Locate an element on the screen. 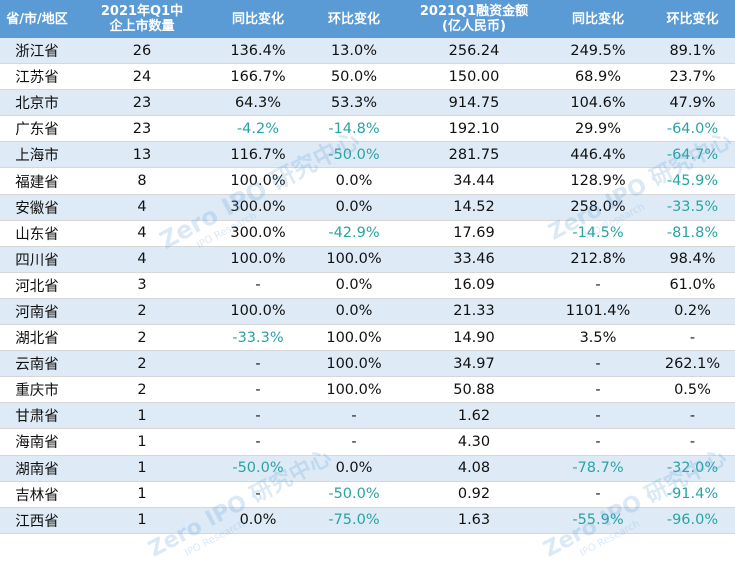  province-cell: 上海市 is located at coordinates (37, 155).